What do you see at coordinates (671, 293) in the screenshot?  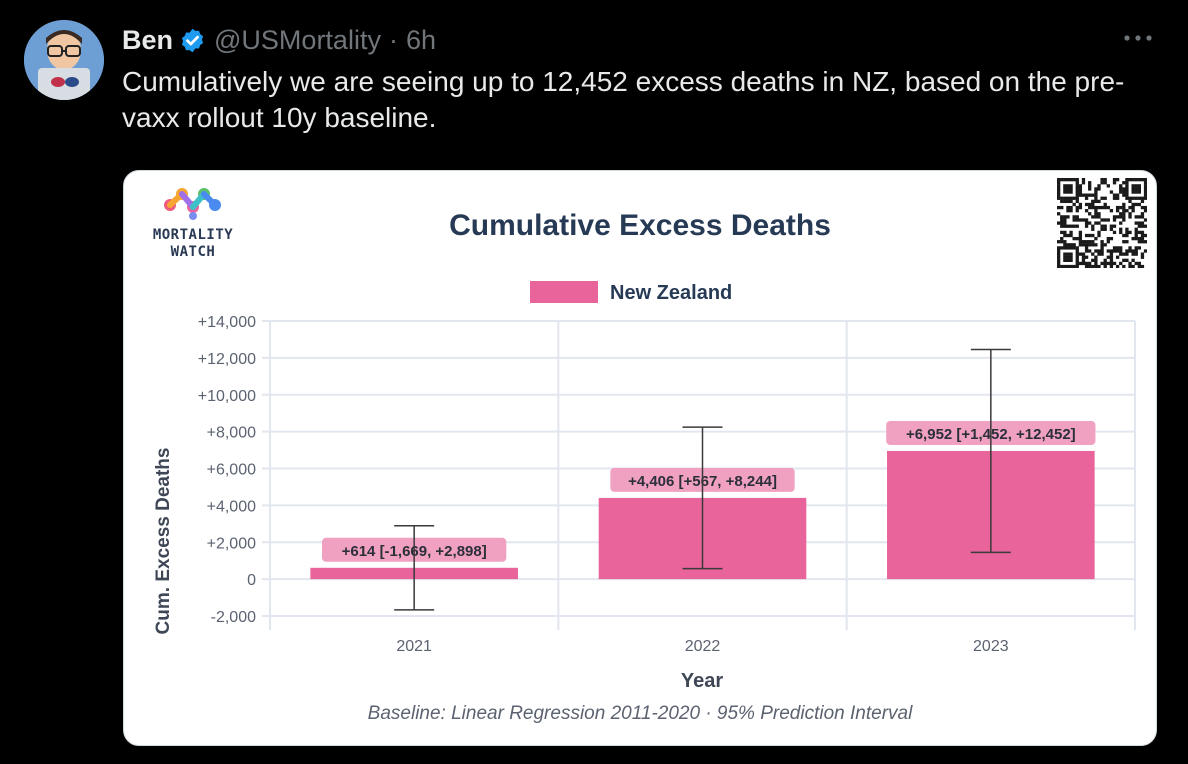 I see `legend-label: New Zealand` at bounding box center [671, 293].